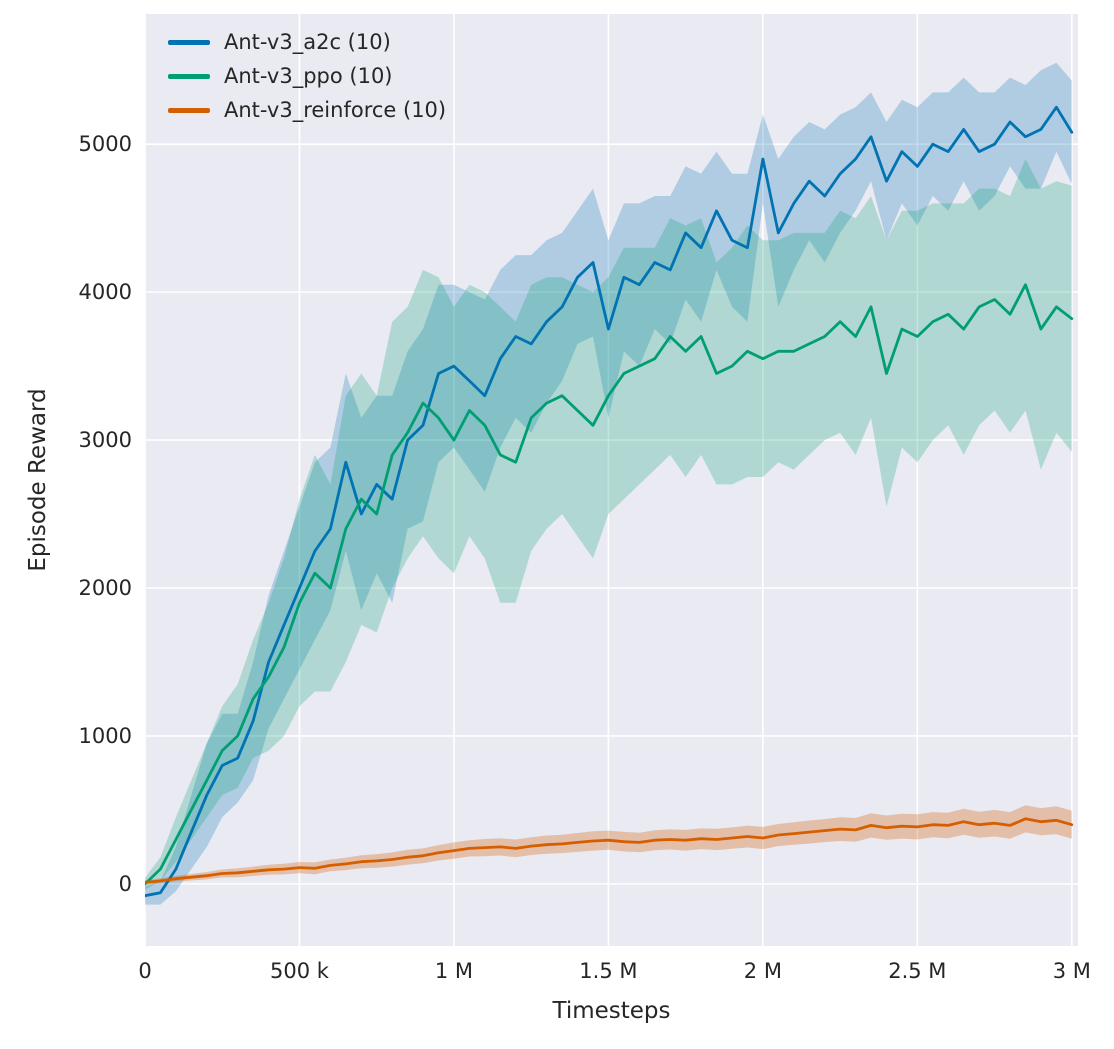 The width and height of the screenshot is (1114, 1049). Describe the element at coordinates (105, 144) in the screenshot. I see `y-tick-label: 5000` at that location.